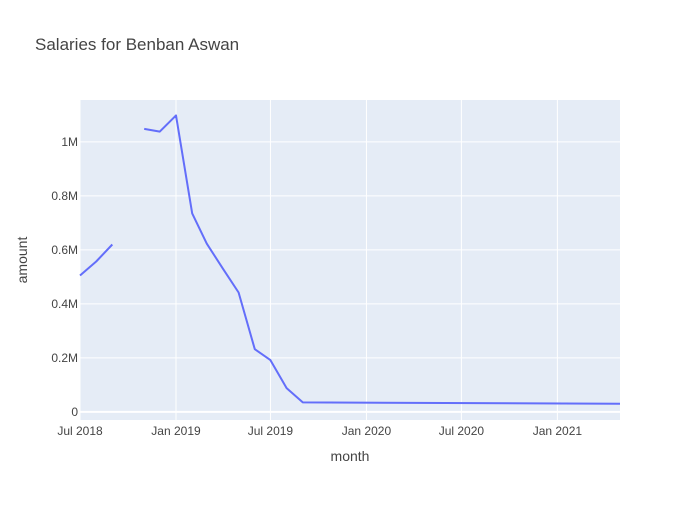  What do you see at coordinates (64, 304) in the screenshot?
I see `y-tick-label: 0.4M` at bounding box center [64, 304].